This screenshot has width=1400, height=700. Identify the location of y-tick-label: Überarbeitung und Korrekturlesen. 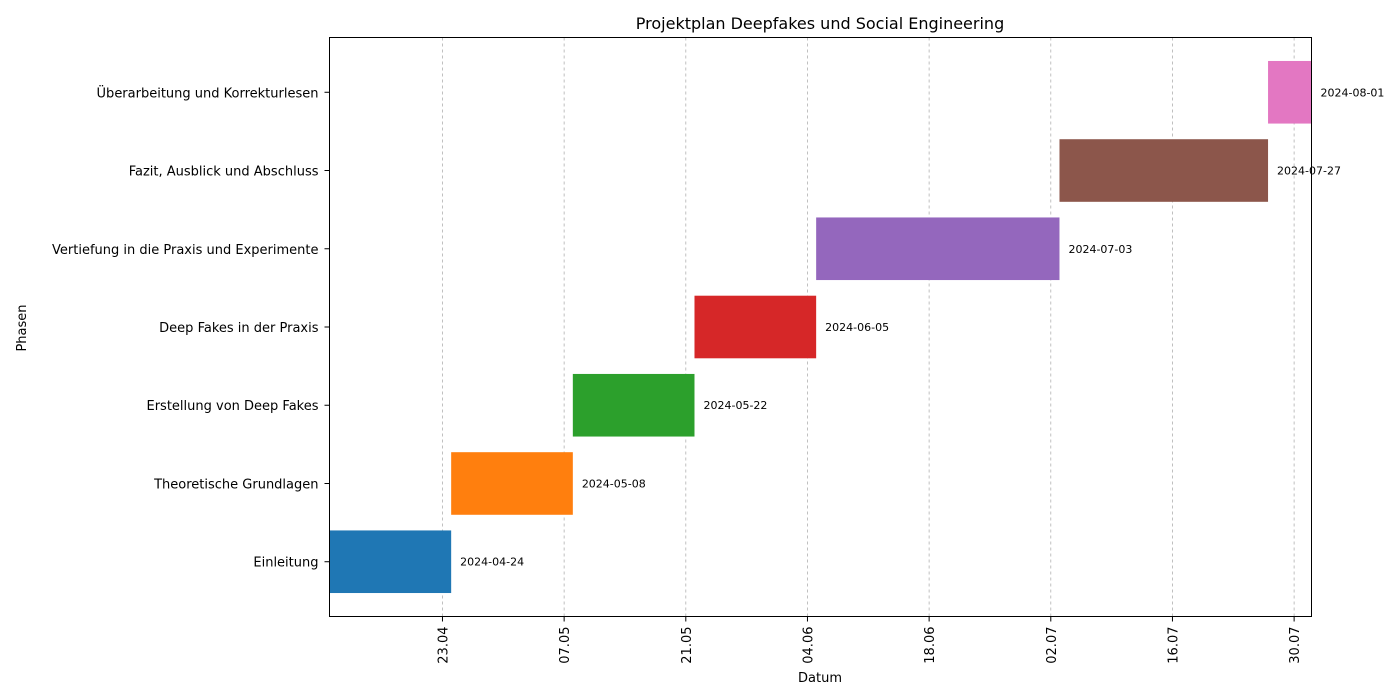
(208, 92).